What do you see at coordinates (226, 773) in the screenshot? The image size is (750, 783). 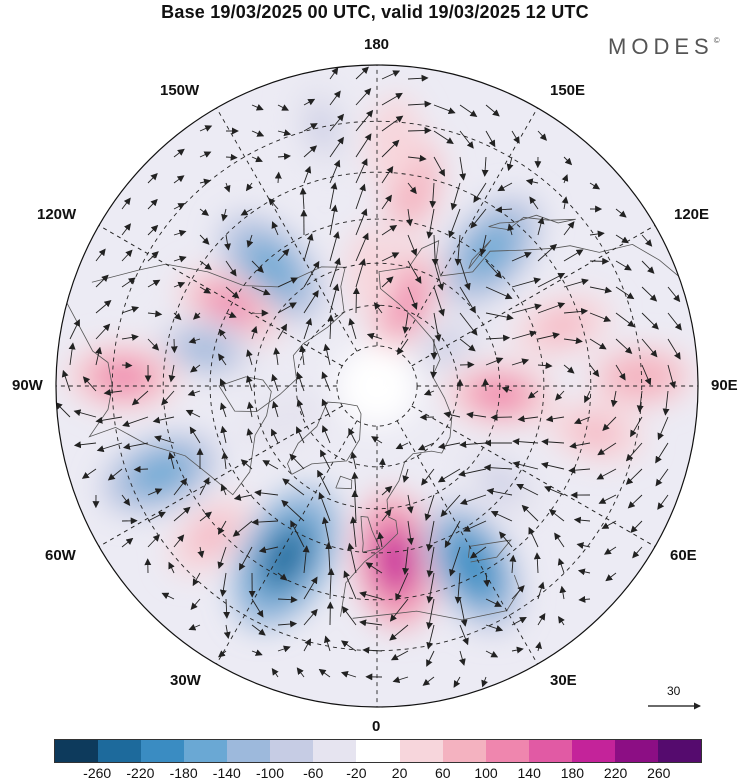 I see `colorbar-tick-label: -140` at bounding box center [226, 773].